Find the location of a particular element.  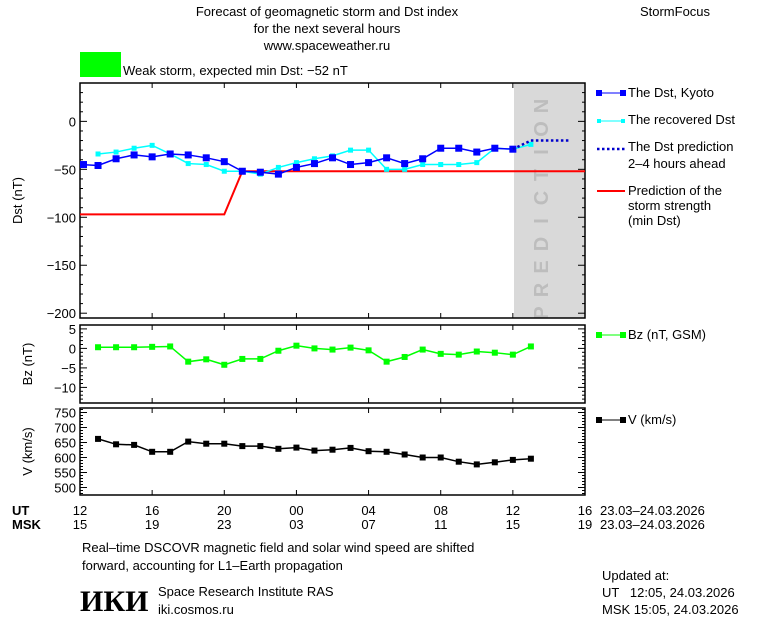

panel-frame is located at coordinates (332, 364).